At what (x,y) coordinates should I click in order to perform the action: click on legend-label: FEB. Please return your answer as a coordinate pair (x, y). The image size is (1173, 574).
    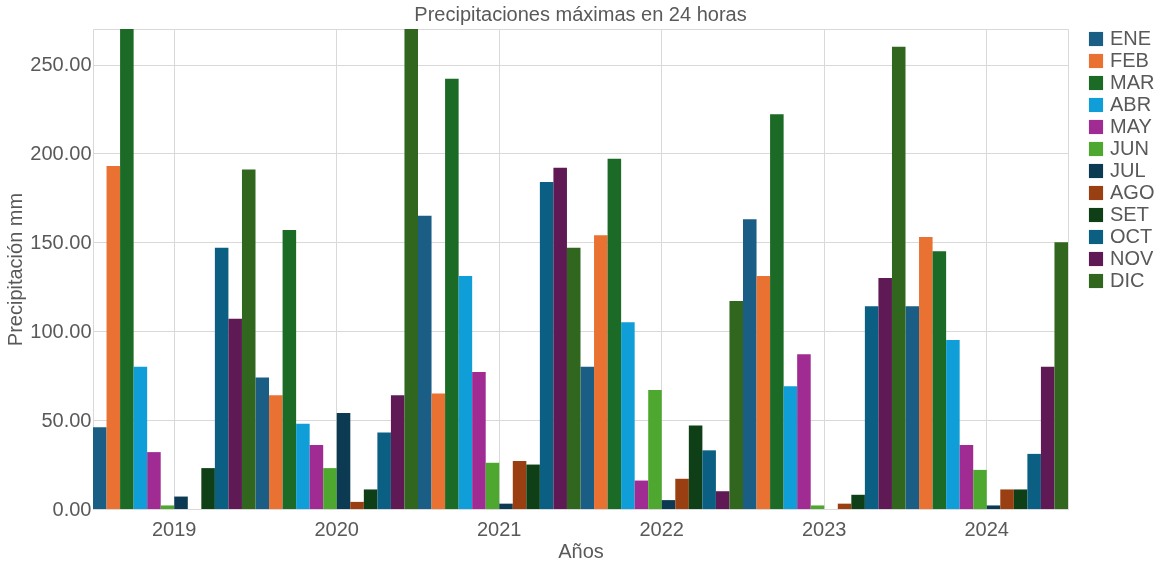
    Looking at the image, I should click on (1129, 60).